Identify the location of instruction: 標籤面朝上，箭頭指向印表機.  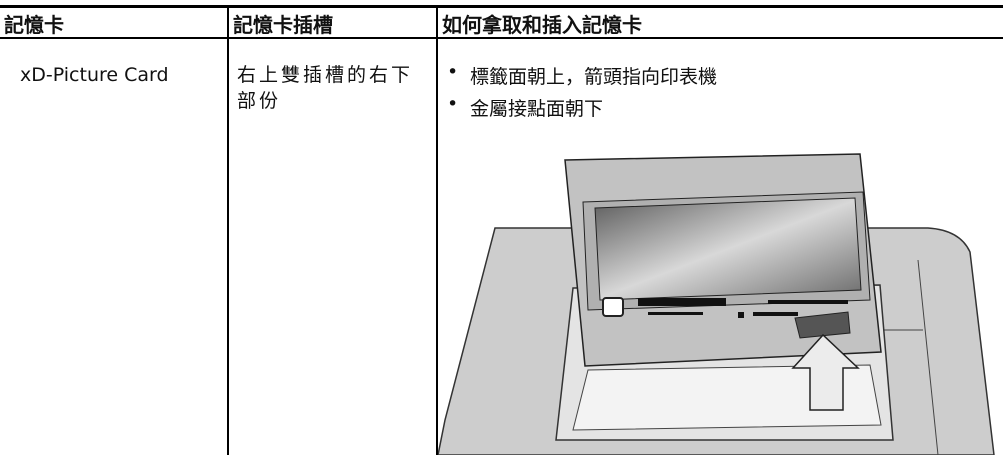
(594, 77).